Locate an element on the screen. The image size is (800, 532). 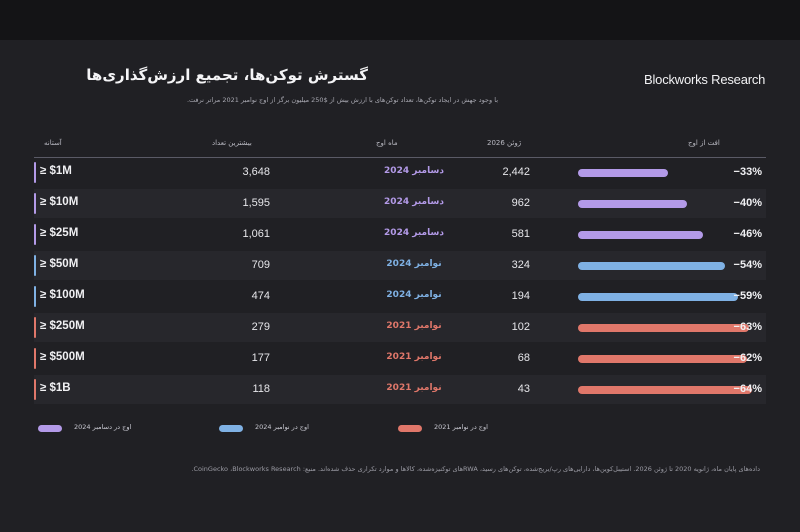
max-count-cell: 1,061 is located at coordinates (256, 234).